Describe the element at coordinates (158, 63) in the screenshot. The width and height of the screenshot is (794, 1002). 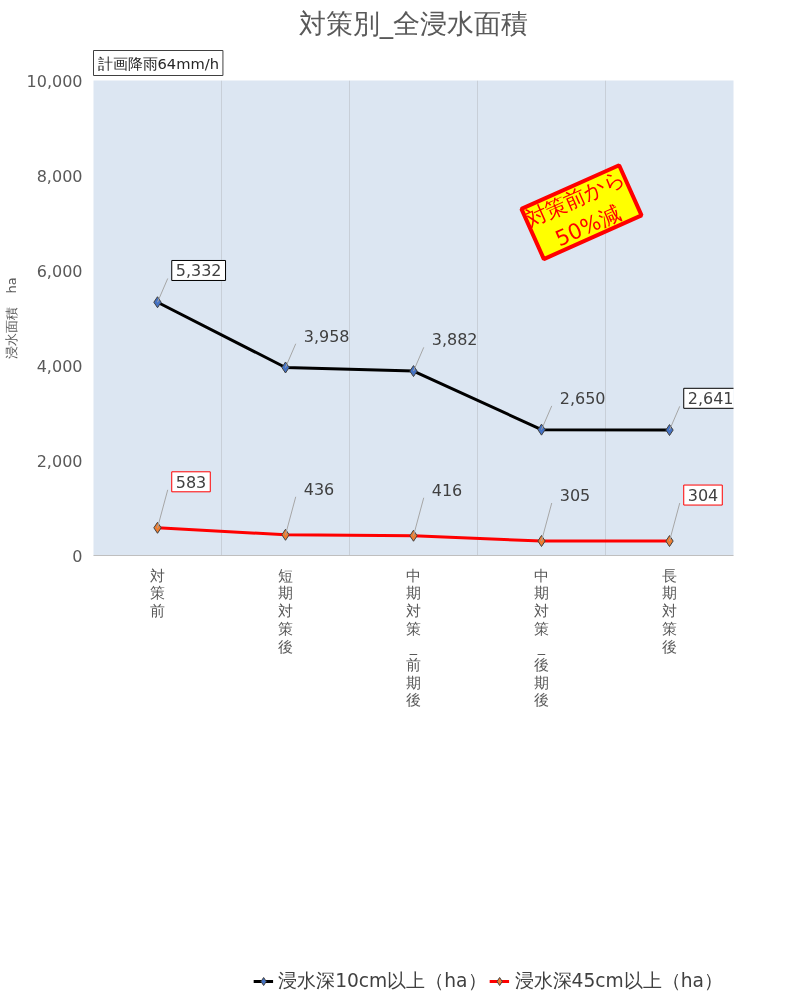
I see `text: 計画降雨64mm/h` at that location.